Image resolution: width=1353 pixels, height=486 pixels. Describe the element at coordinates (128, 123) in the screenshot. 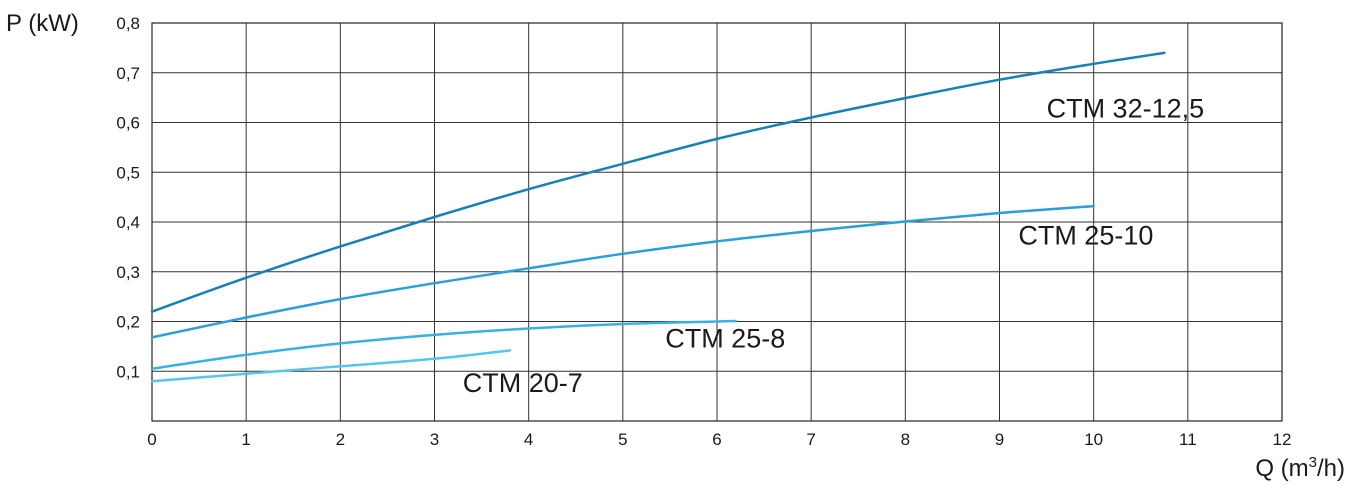

I see `y-tick-label: 0,6` at that location.